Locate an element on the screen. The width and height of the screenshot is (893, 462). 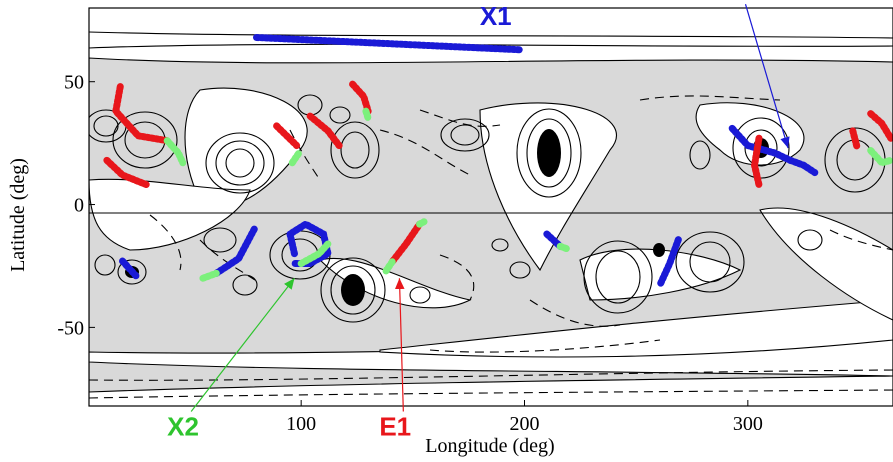
x-tick-label: 100 is located at coordinates (301, 424).